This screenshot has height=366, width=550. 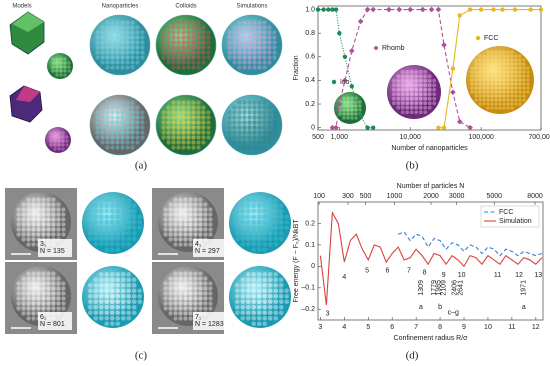 I want to click on annotation: a, so click(x=421, y=307).